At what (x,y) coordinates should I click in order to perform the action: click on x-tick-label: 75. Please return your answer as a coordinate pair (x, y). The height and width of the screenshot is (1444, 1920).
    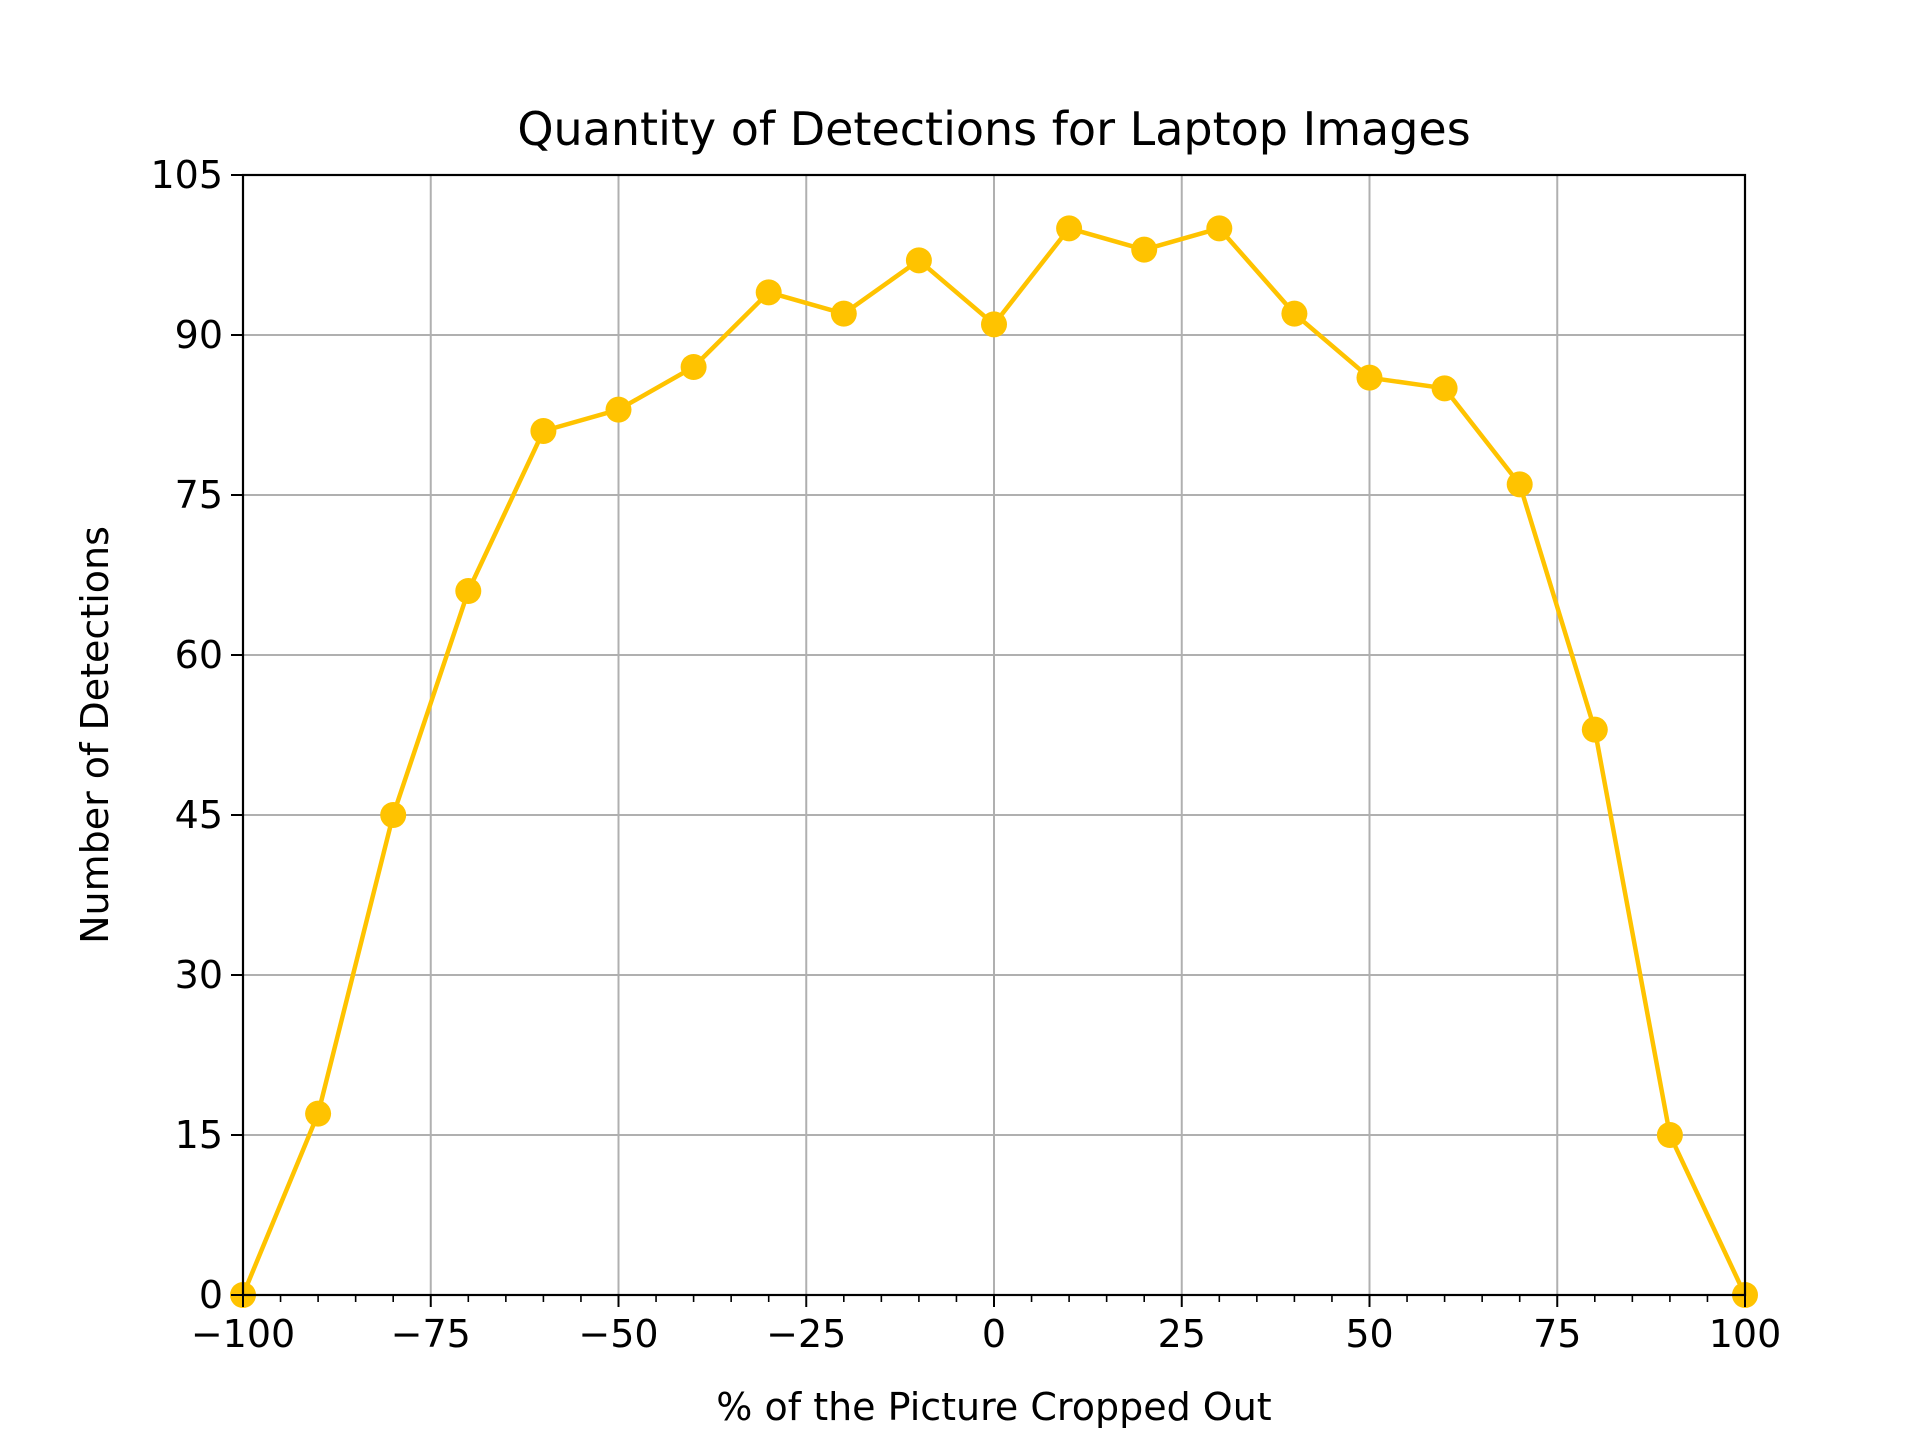
    Looking at the image, I should click on (1557, 1334).